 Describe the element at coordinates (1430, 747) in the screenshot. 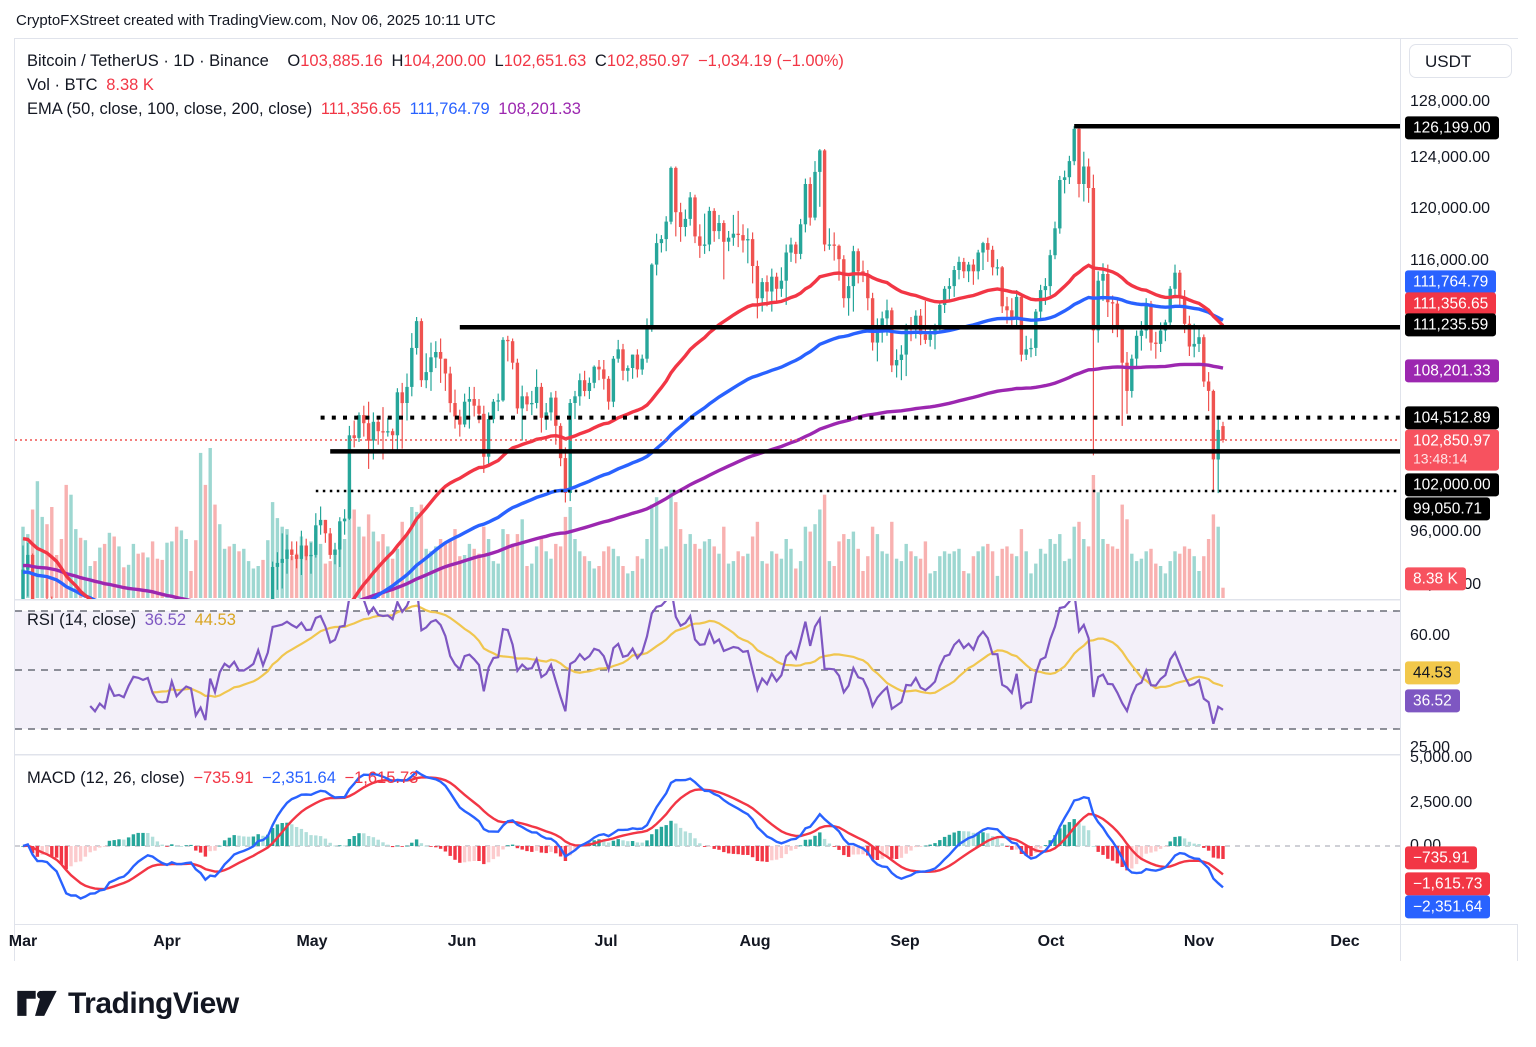

I see `price-tick-label: 25.00` at that location.